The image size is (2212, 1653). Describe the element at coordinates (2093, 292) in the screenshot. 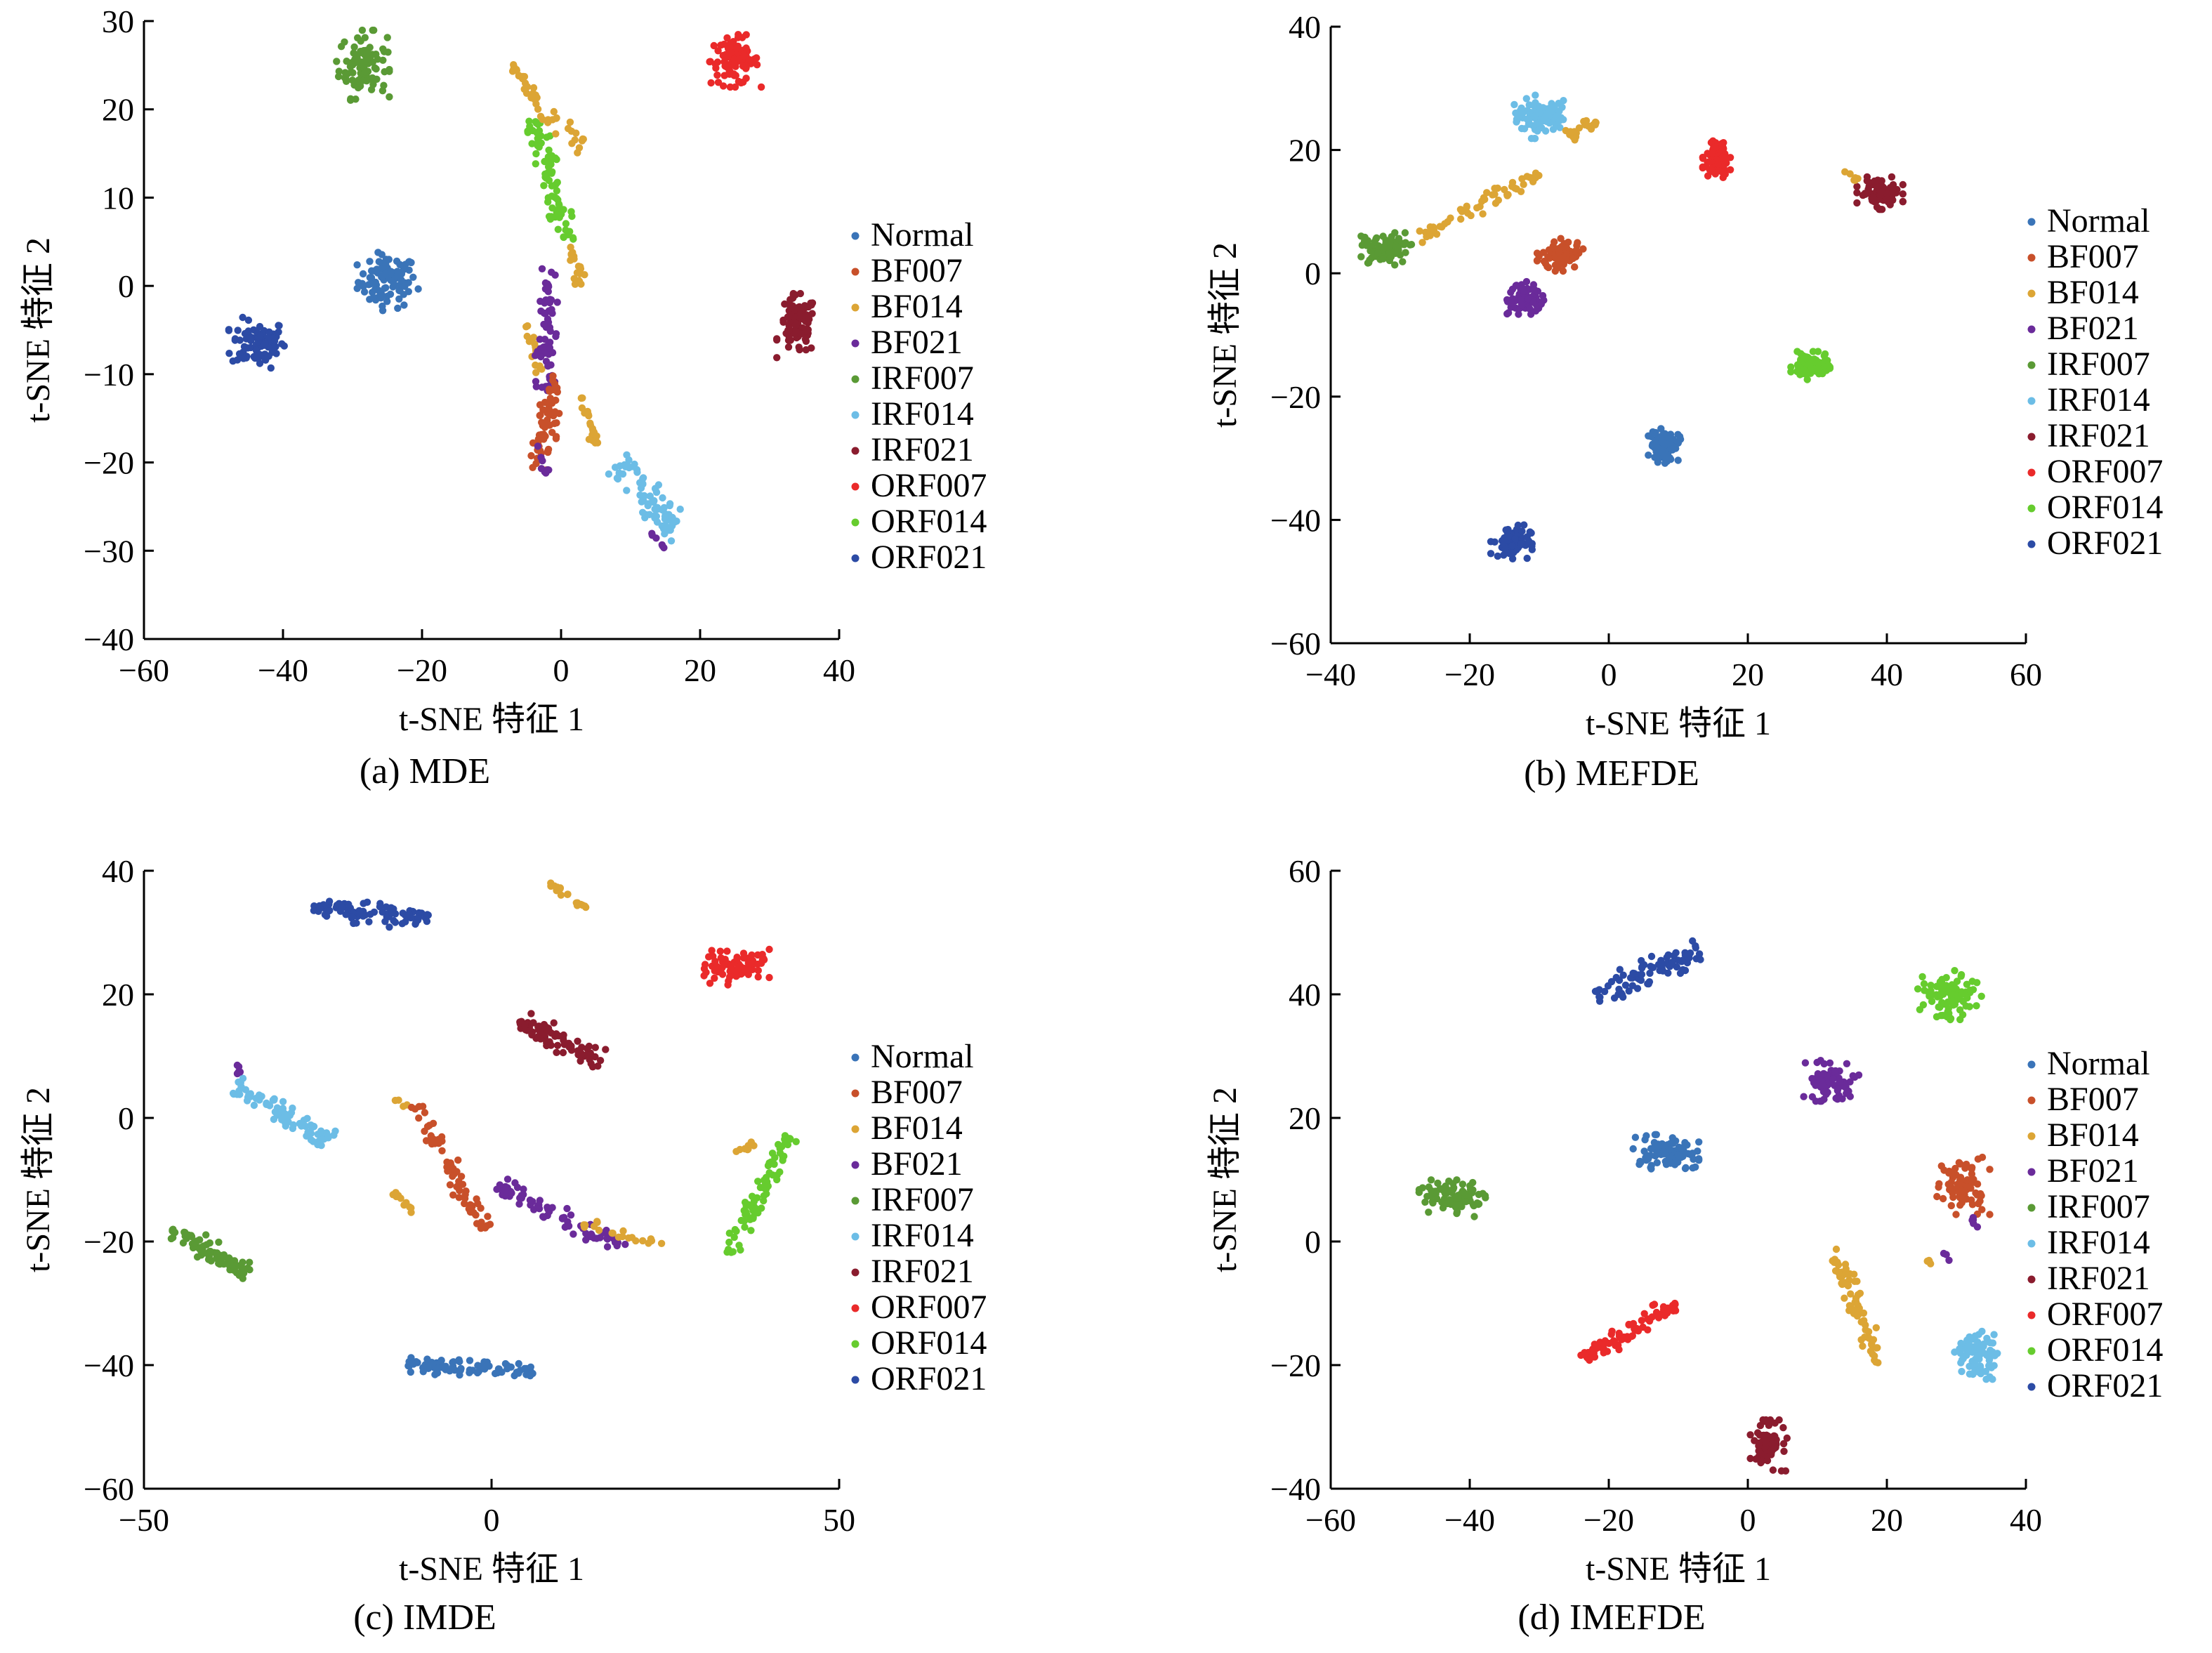

I see `legend-label-bf014: BF014` at that location.